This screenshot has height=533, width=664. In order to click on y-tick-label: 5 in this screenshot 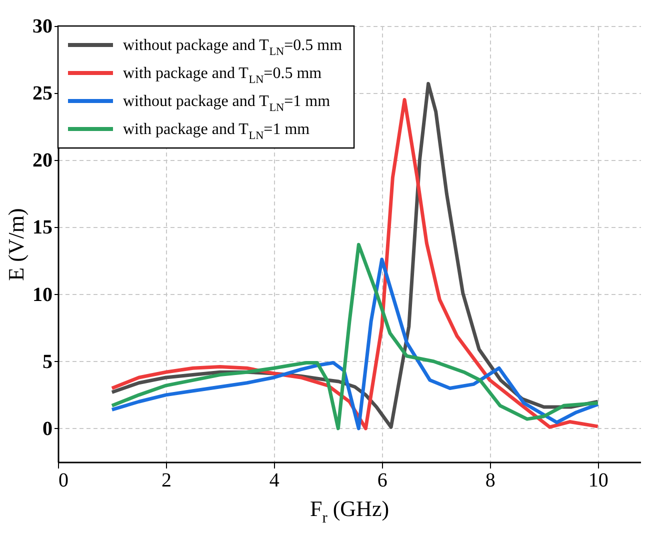, I will do `click(47, 361)`.